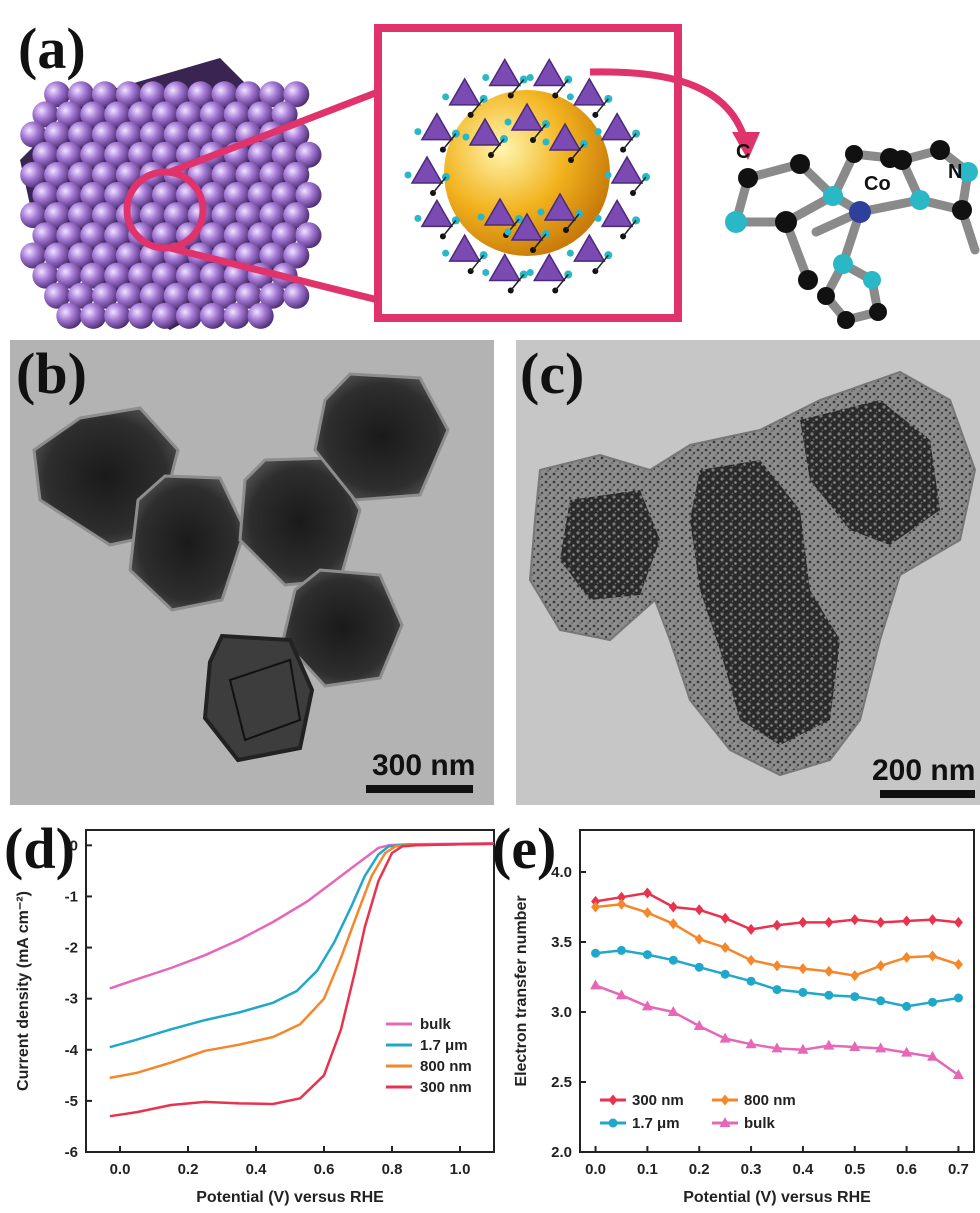  I want to click on atom-label-n: N, so click(955, 172).